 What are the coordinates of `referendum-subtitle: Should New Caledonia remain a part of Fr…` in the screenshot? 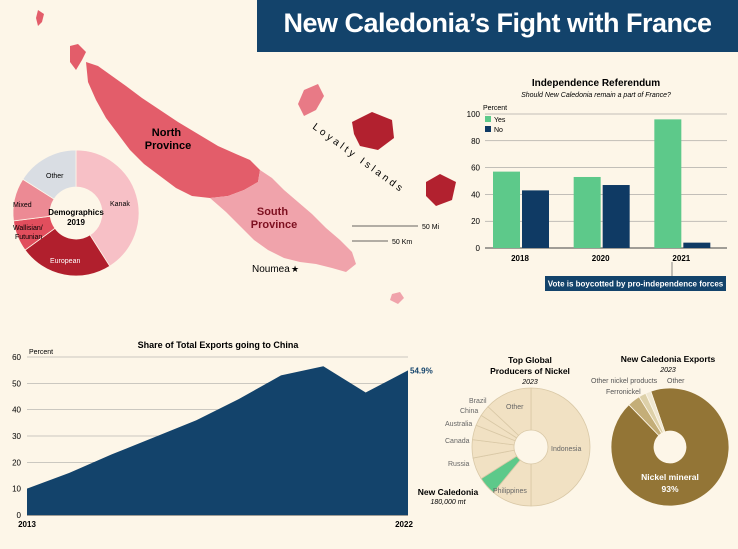 It's located at (596, 95).